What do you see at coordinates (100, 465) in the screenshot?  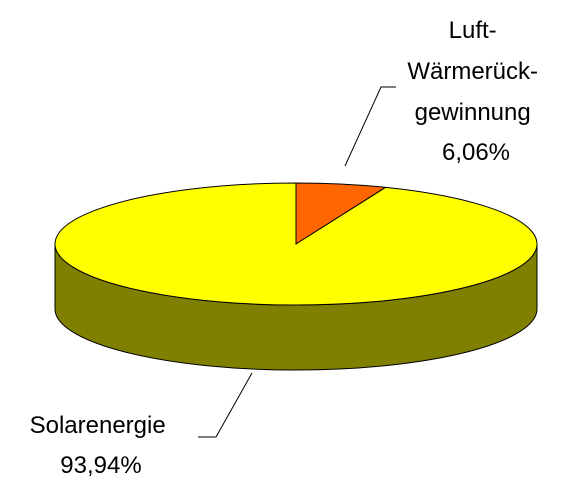 I see `value-label: 93,94%` at bounding box center [100, 465].